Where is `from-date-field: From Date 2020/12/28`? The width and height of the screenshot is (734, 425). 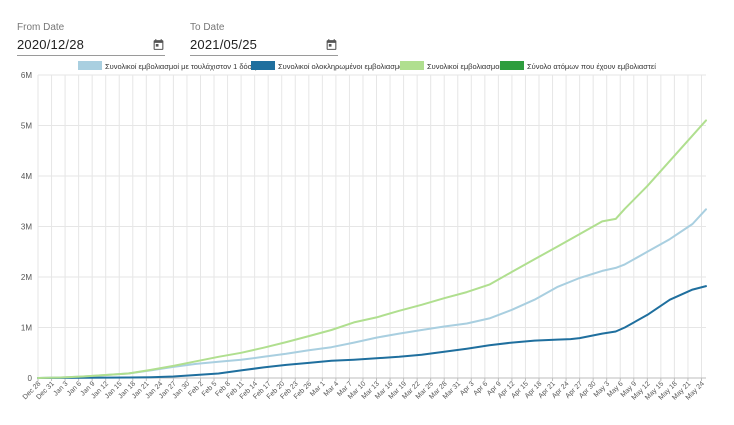
from-date-field: From Date 2020/12/28 is located at coordinates (91, 39).